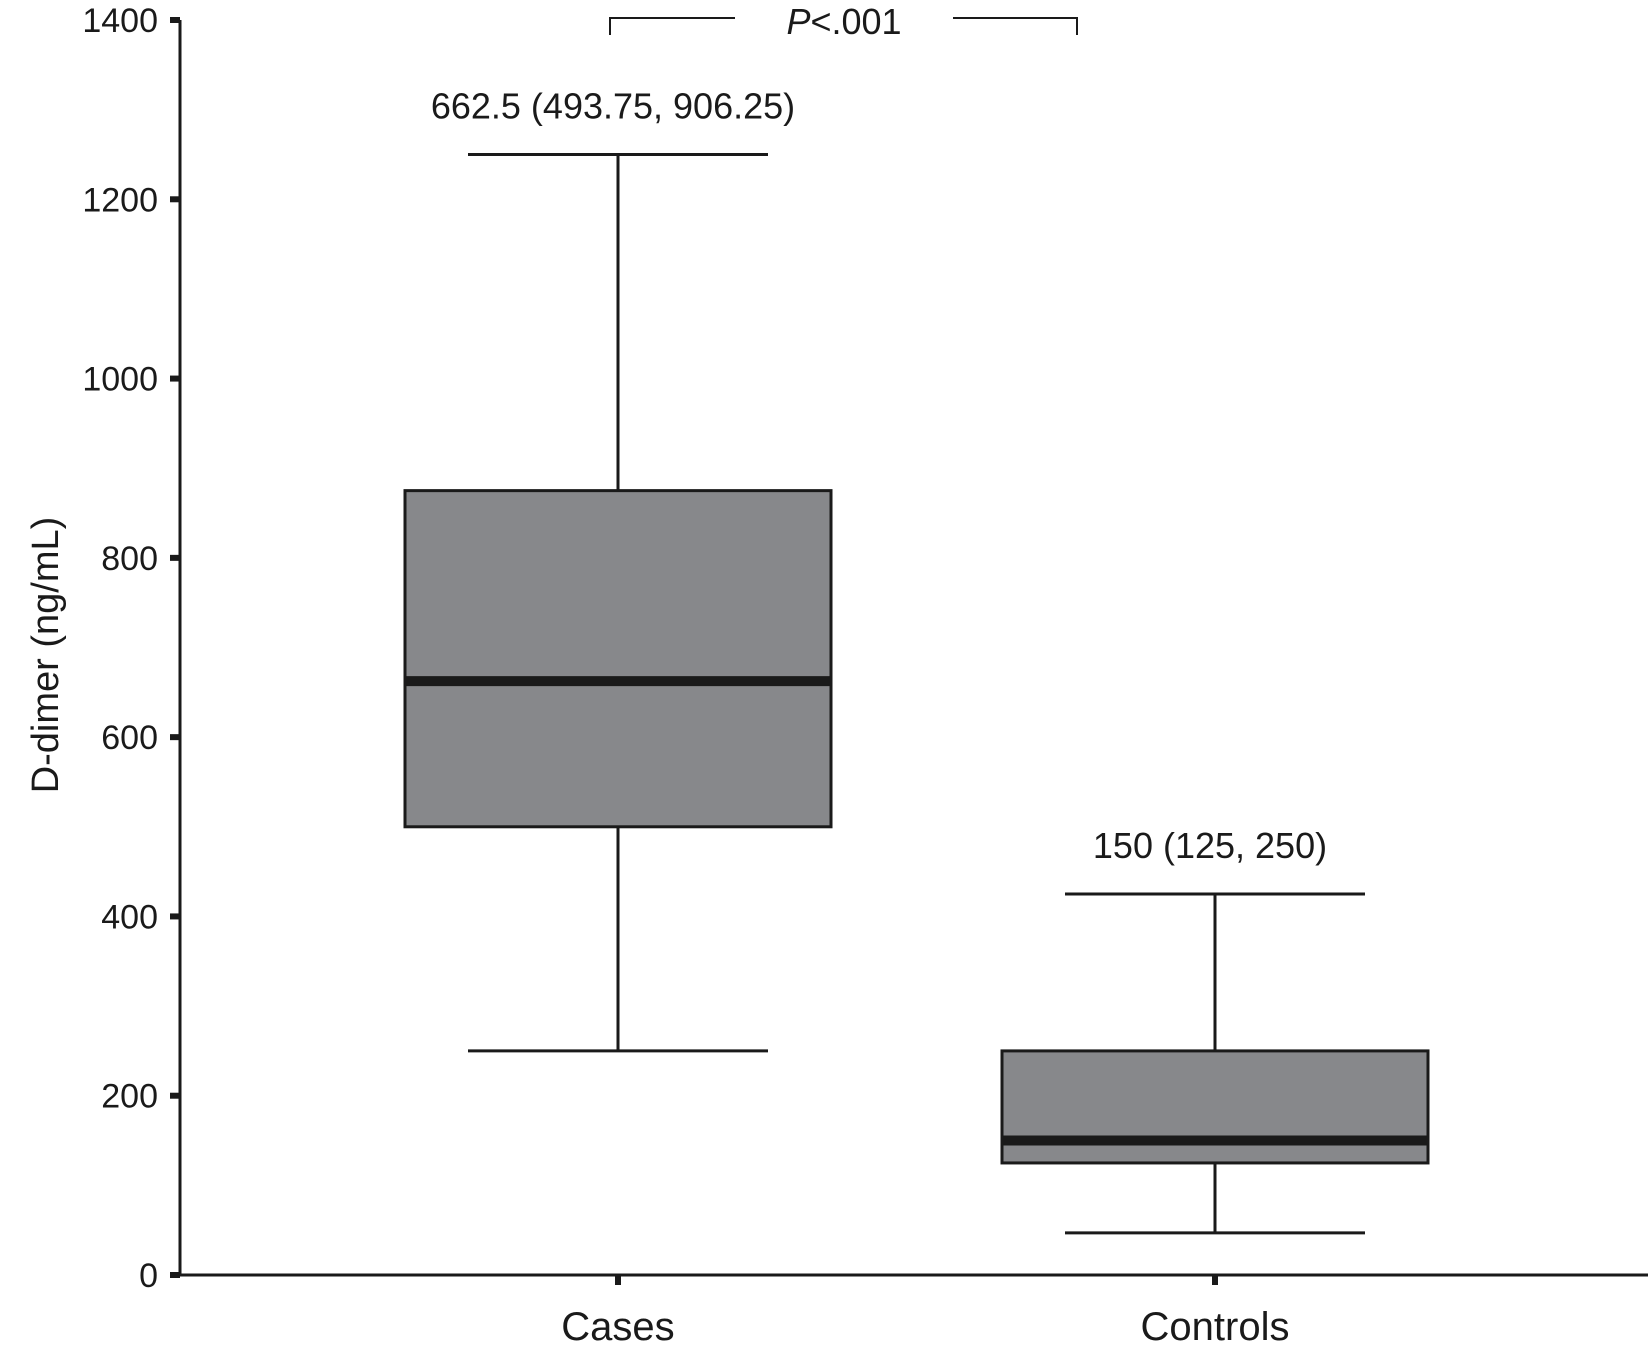  Describe the element at coordinates (132, 648) in the screenshot. I see `y-axis: 0 200 400 600 800 1000 1200 1400` at that location.